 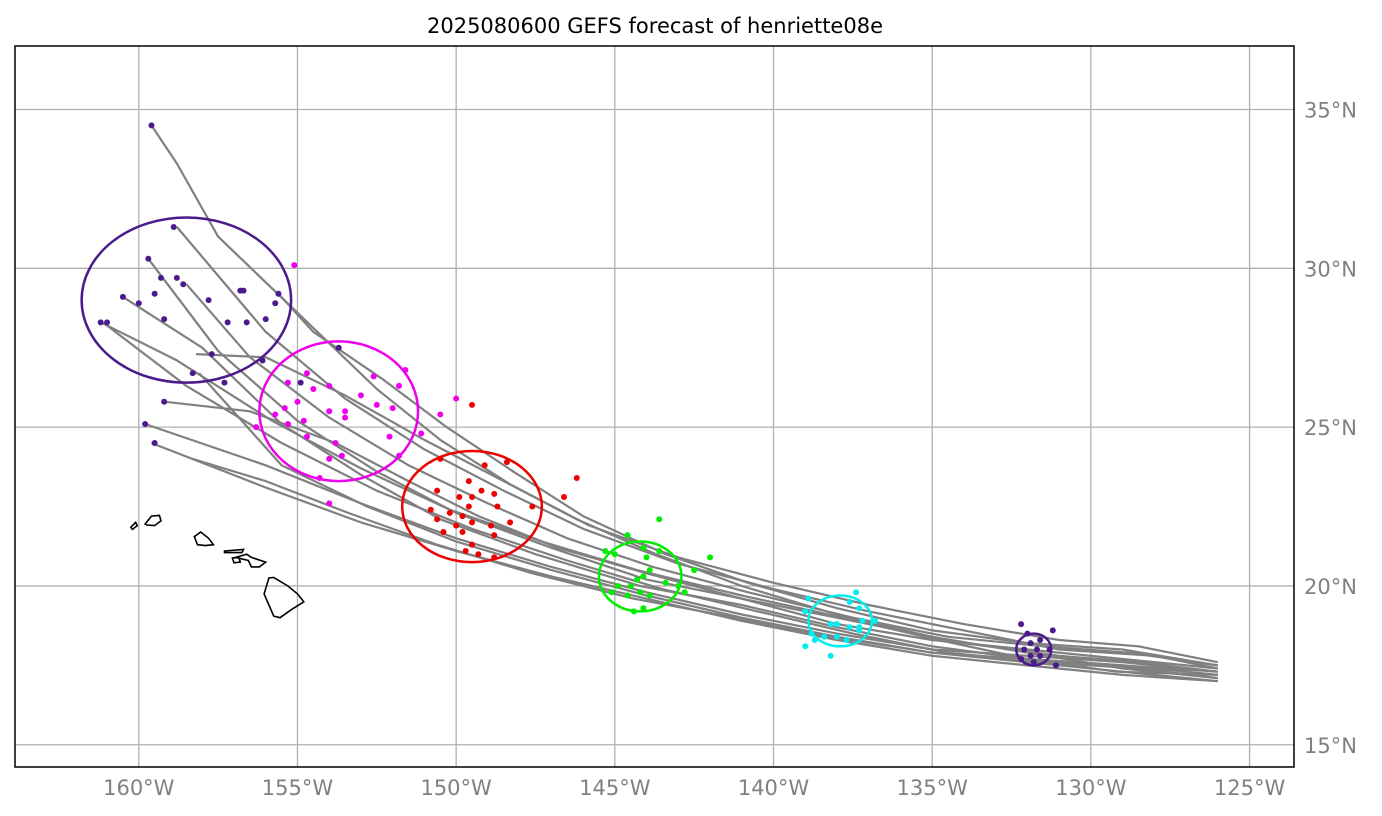 What do you see at coordinates (298, 788) in the screenshot?
I see `x-tick-label: 155°W` at bounding box center [298, 788].